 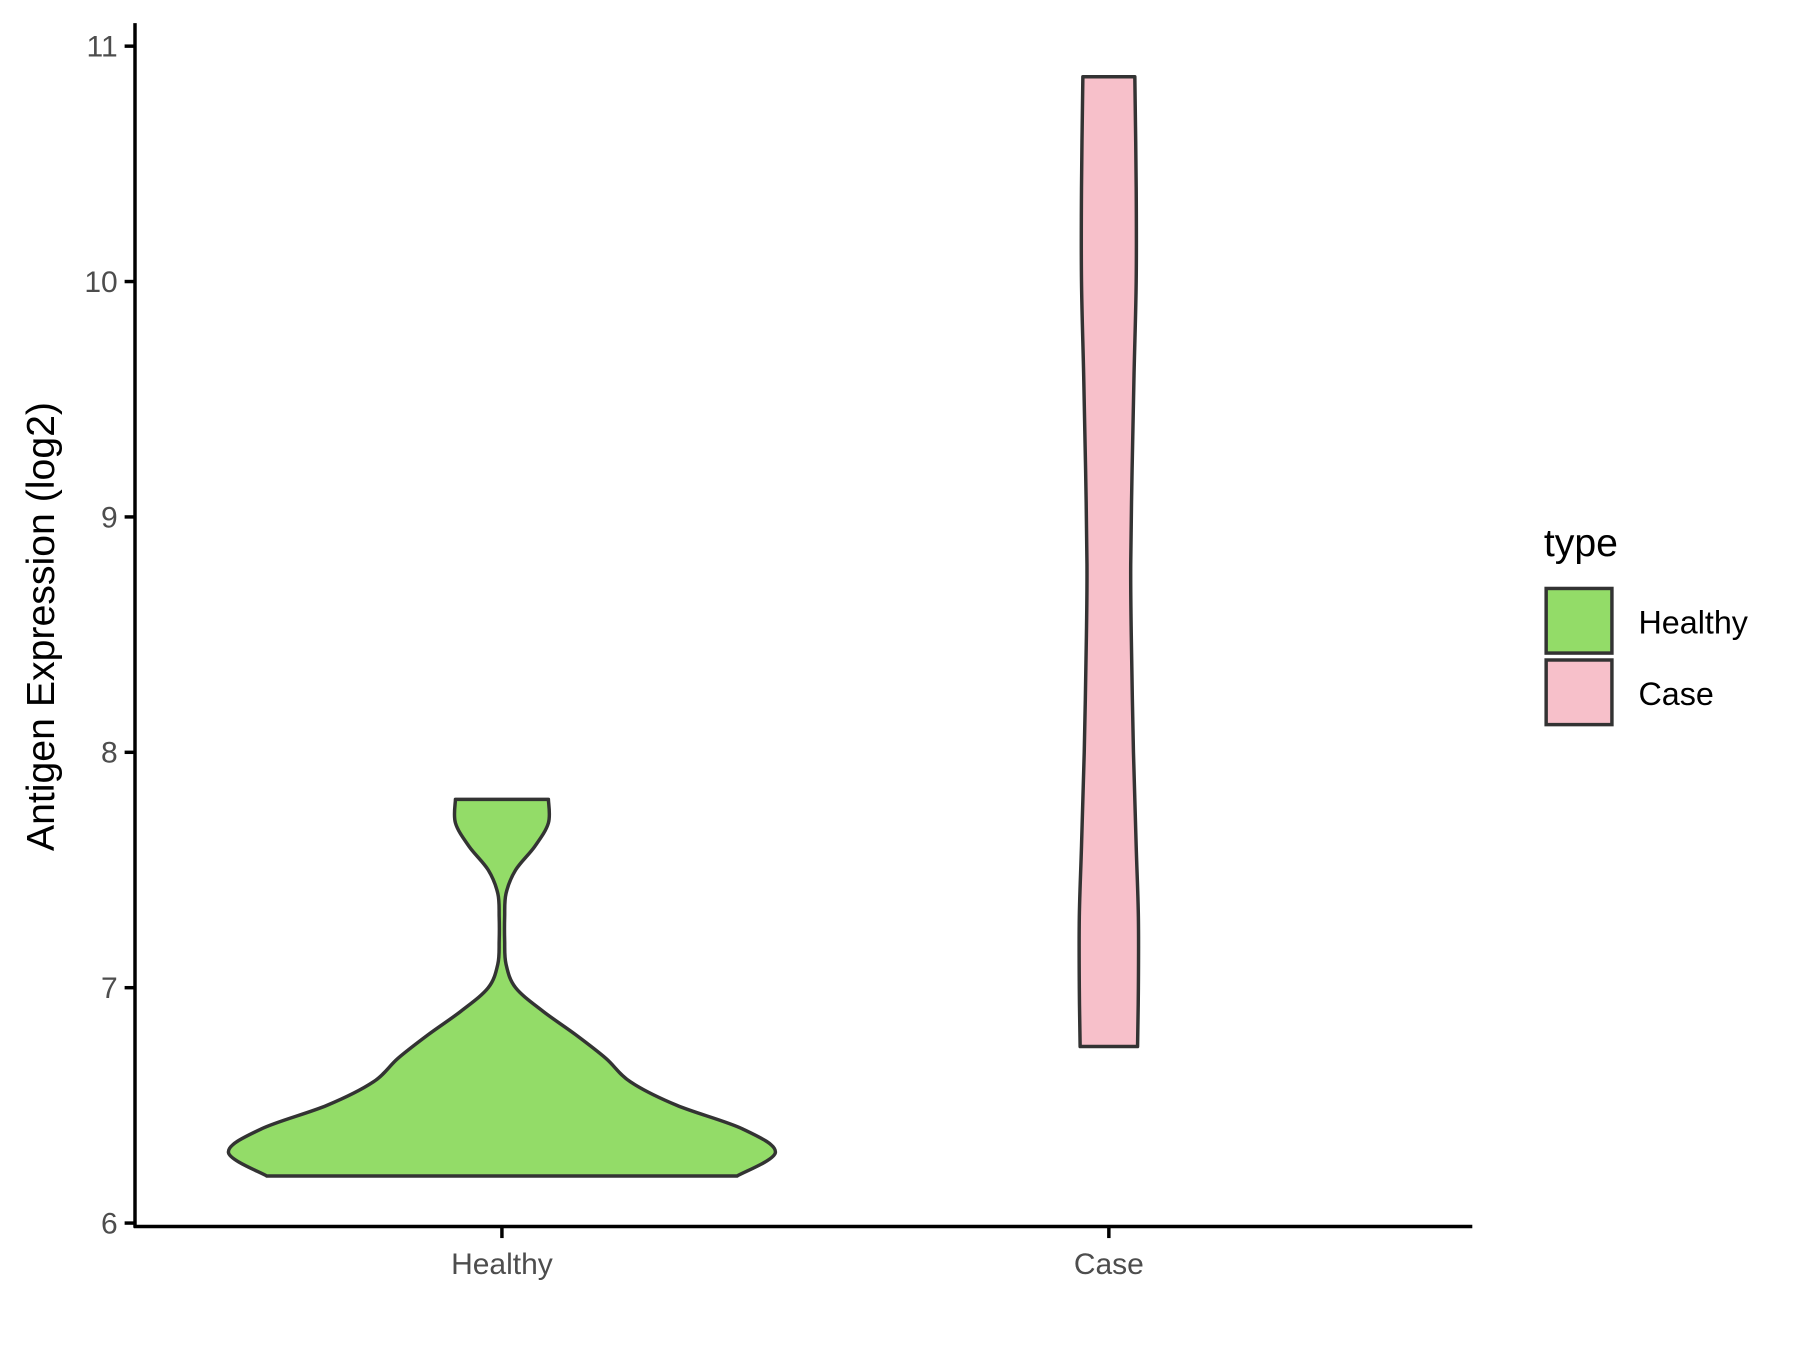 What do you see at coordinates (109, 753) in the screenshot?
I see `y-tick-label: 8` at bounding box center [109, 753].